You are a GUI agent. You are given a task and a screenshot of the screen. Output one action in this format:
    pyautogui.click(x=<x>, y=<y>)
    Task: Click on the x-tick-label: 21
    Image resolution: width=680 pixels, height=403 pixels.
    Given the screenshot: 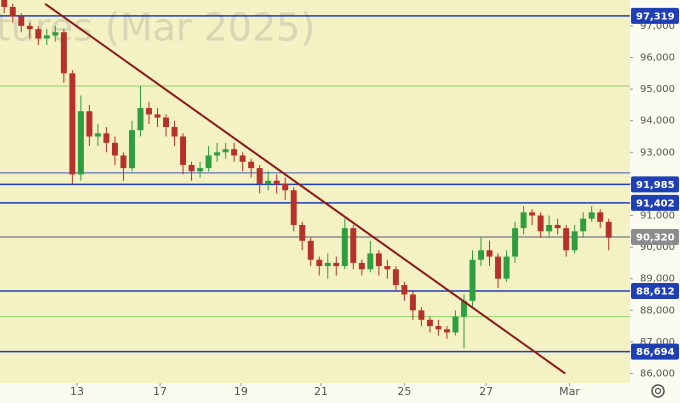 What is the action you would take?
    pyautogui.click(x=321, y=391)
    